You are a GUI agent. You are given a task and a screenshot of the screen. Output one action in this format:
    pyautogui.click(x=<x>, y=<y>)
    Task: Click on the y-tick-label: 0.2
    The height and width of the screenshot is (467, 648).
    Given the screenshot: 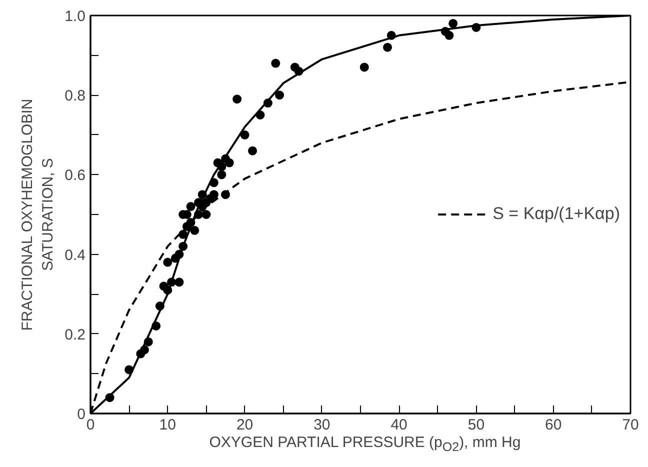 What is the action you would take?
    pyautogui.click(x=75, y=335)
    